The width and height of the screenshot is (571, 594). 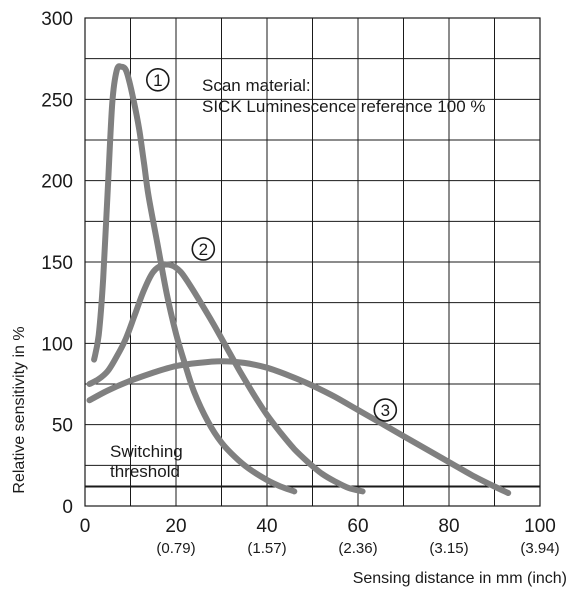 What do you see at coordinates (448, 526) in the screenshot?
I see `x-tick-label: 80` at bounding box center [448, 526].